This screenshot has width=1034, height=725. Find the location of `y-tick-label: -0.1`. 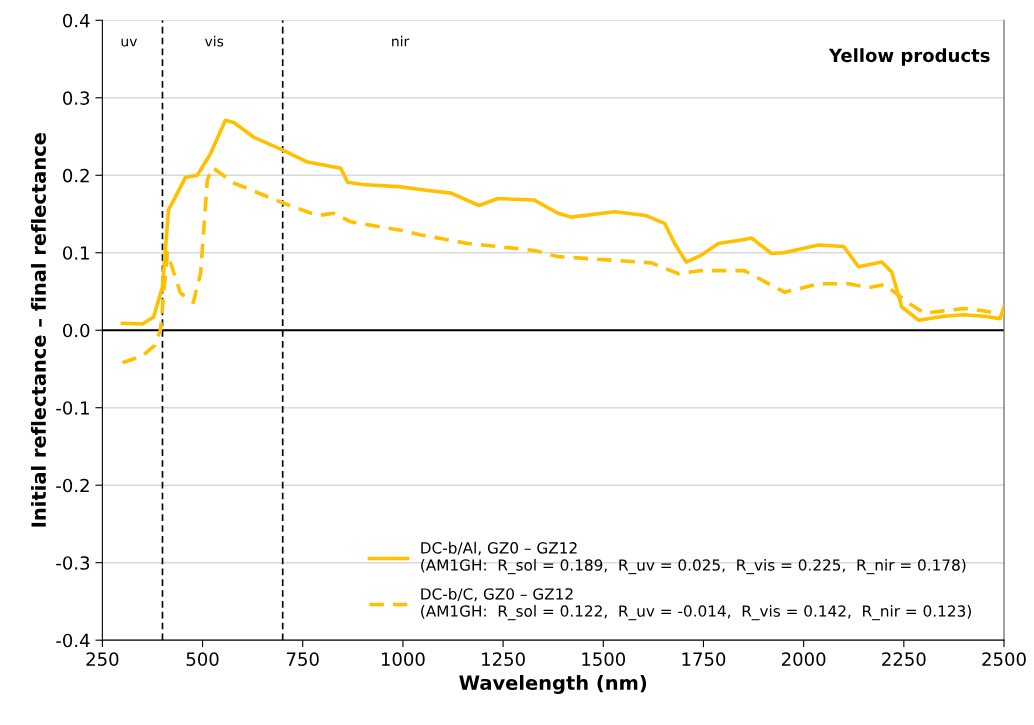

y-tick-label: -0.1 is located at coordinates (72, 408).